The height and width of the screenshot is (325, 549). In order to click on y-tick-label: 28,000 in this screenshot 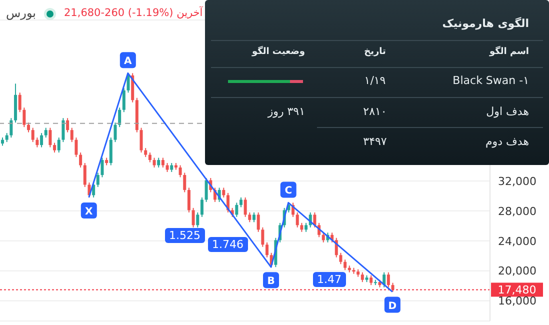, I will do `click(517, 211)`.